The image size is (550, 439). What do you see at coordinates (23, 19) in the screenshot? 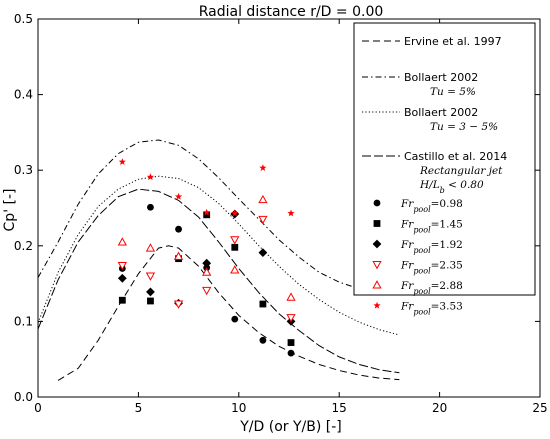
I see `y-tick-label: 0.5` at bounding box center [23, 19].